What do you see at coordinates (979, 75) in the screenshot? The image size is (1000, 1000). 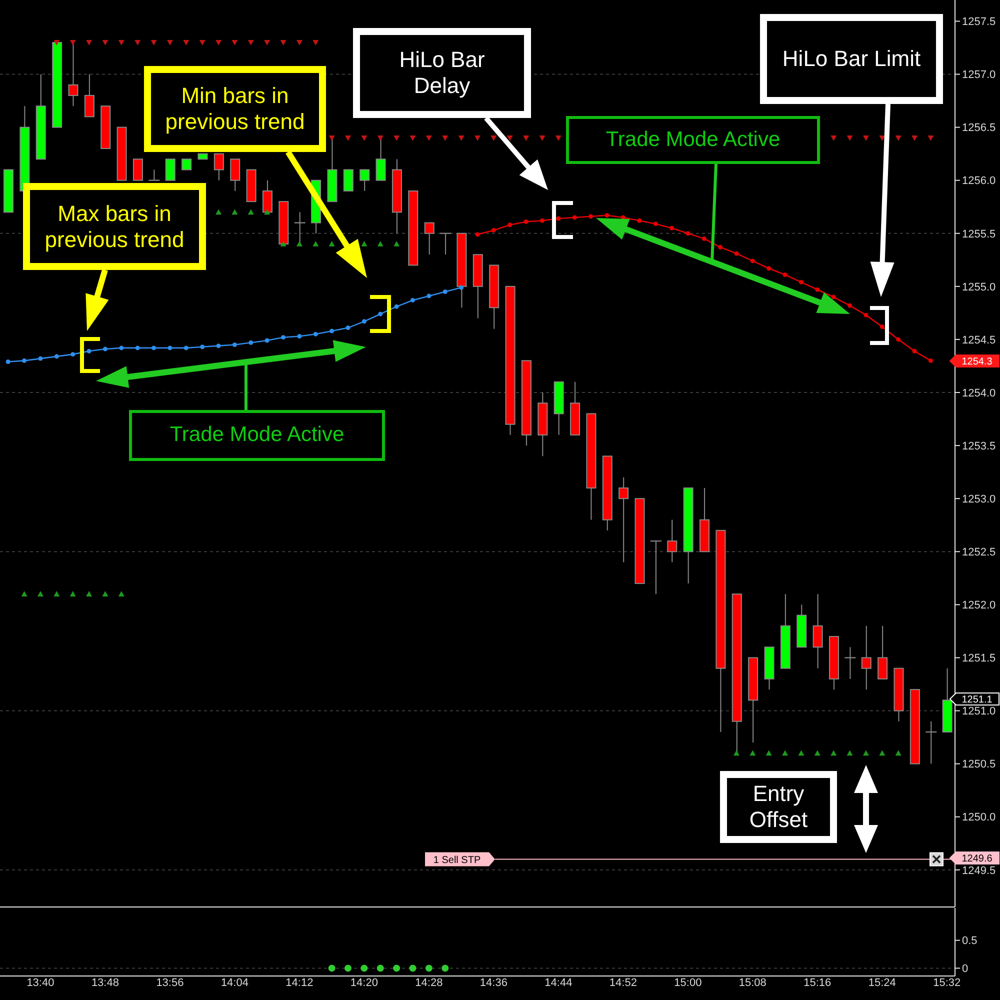 I see `y-tick-label: 1257.0` at bounding box center [979, 75].